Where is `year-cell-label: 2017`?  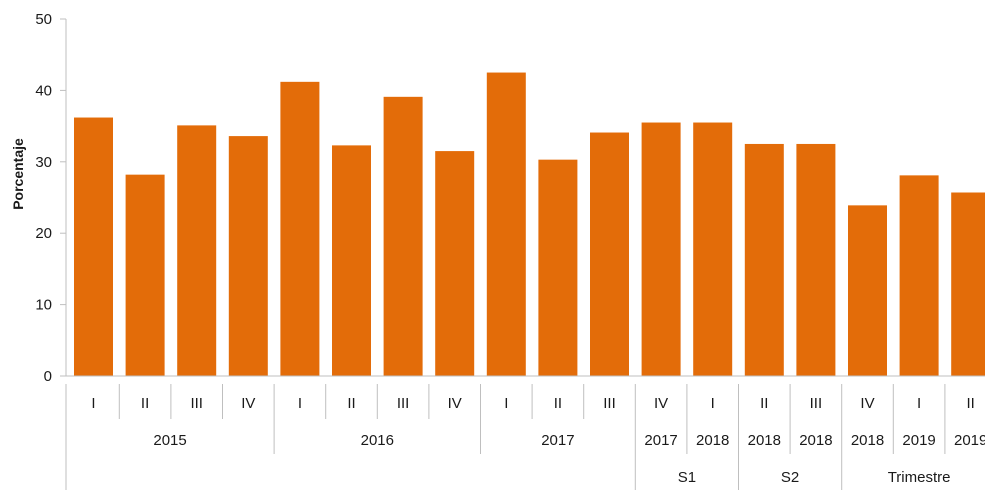 year-cell-label: 2017 is located at coordinates (660, 440).